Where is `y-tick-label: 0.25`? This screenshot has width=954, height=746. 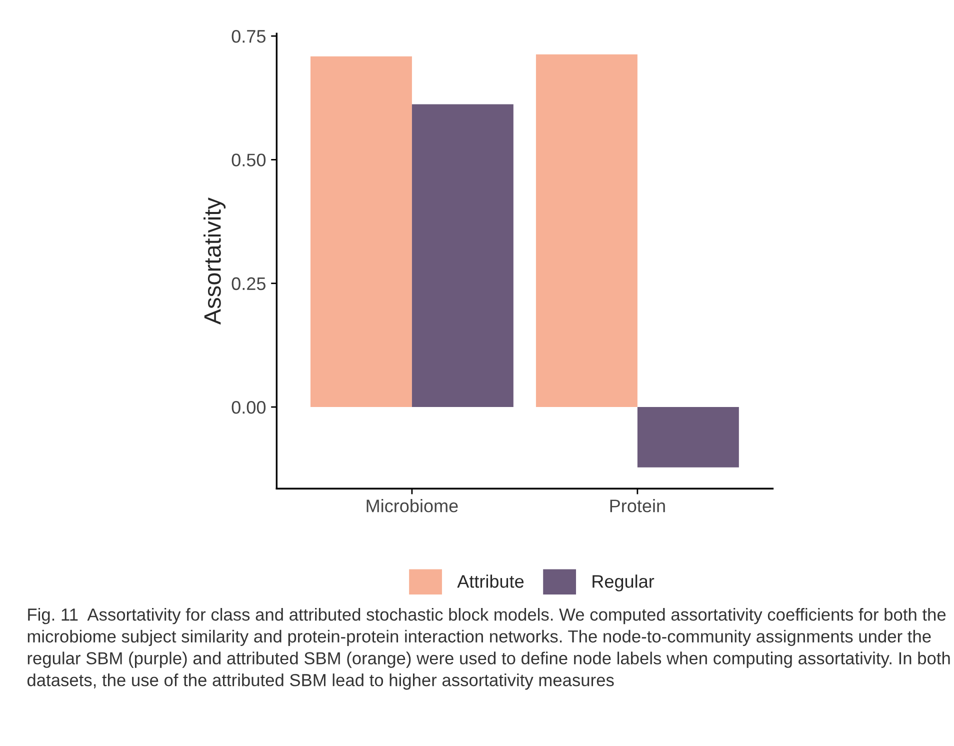
y-tick-label: 0.25 is located at coordinates (249, 283).